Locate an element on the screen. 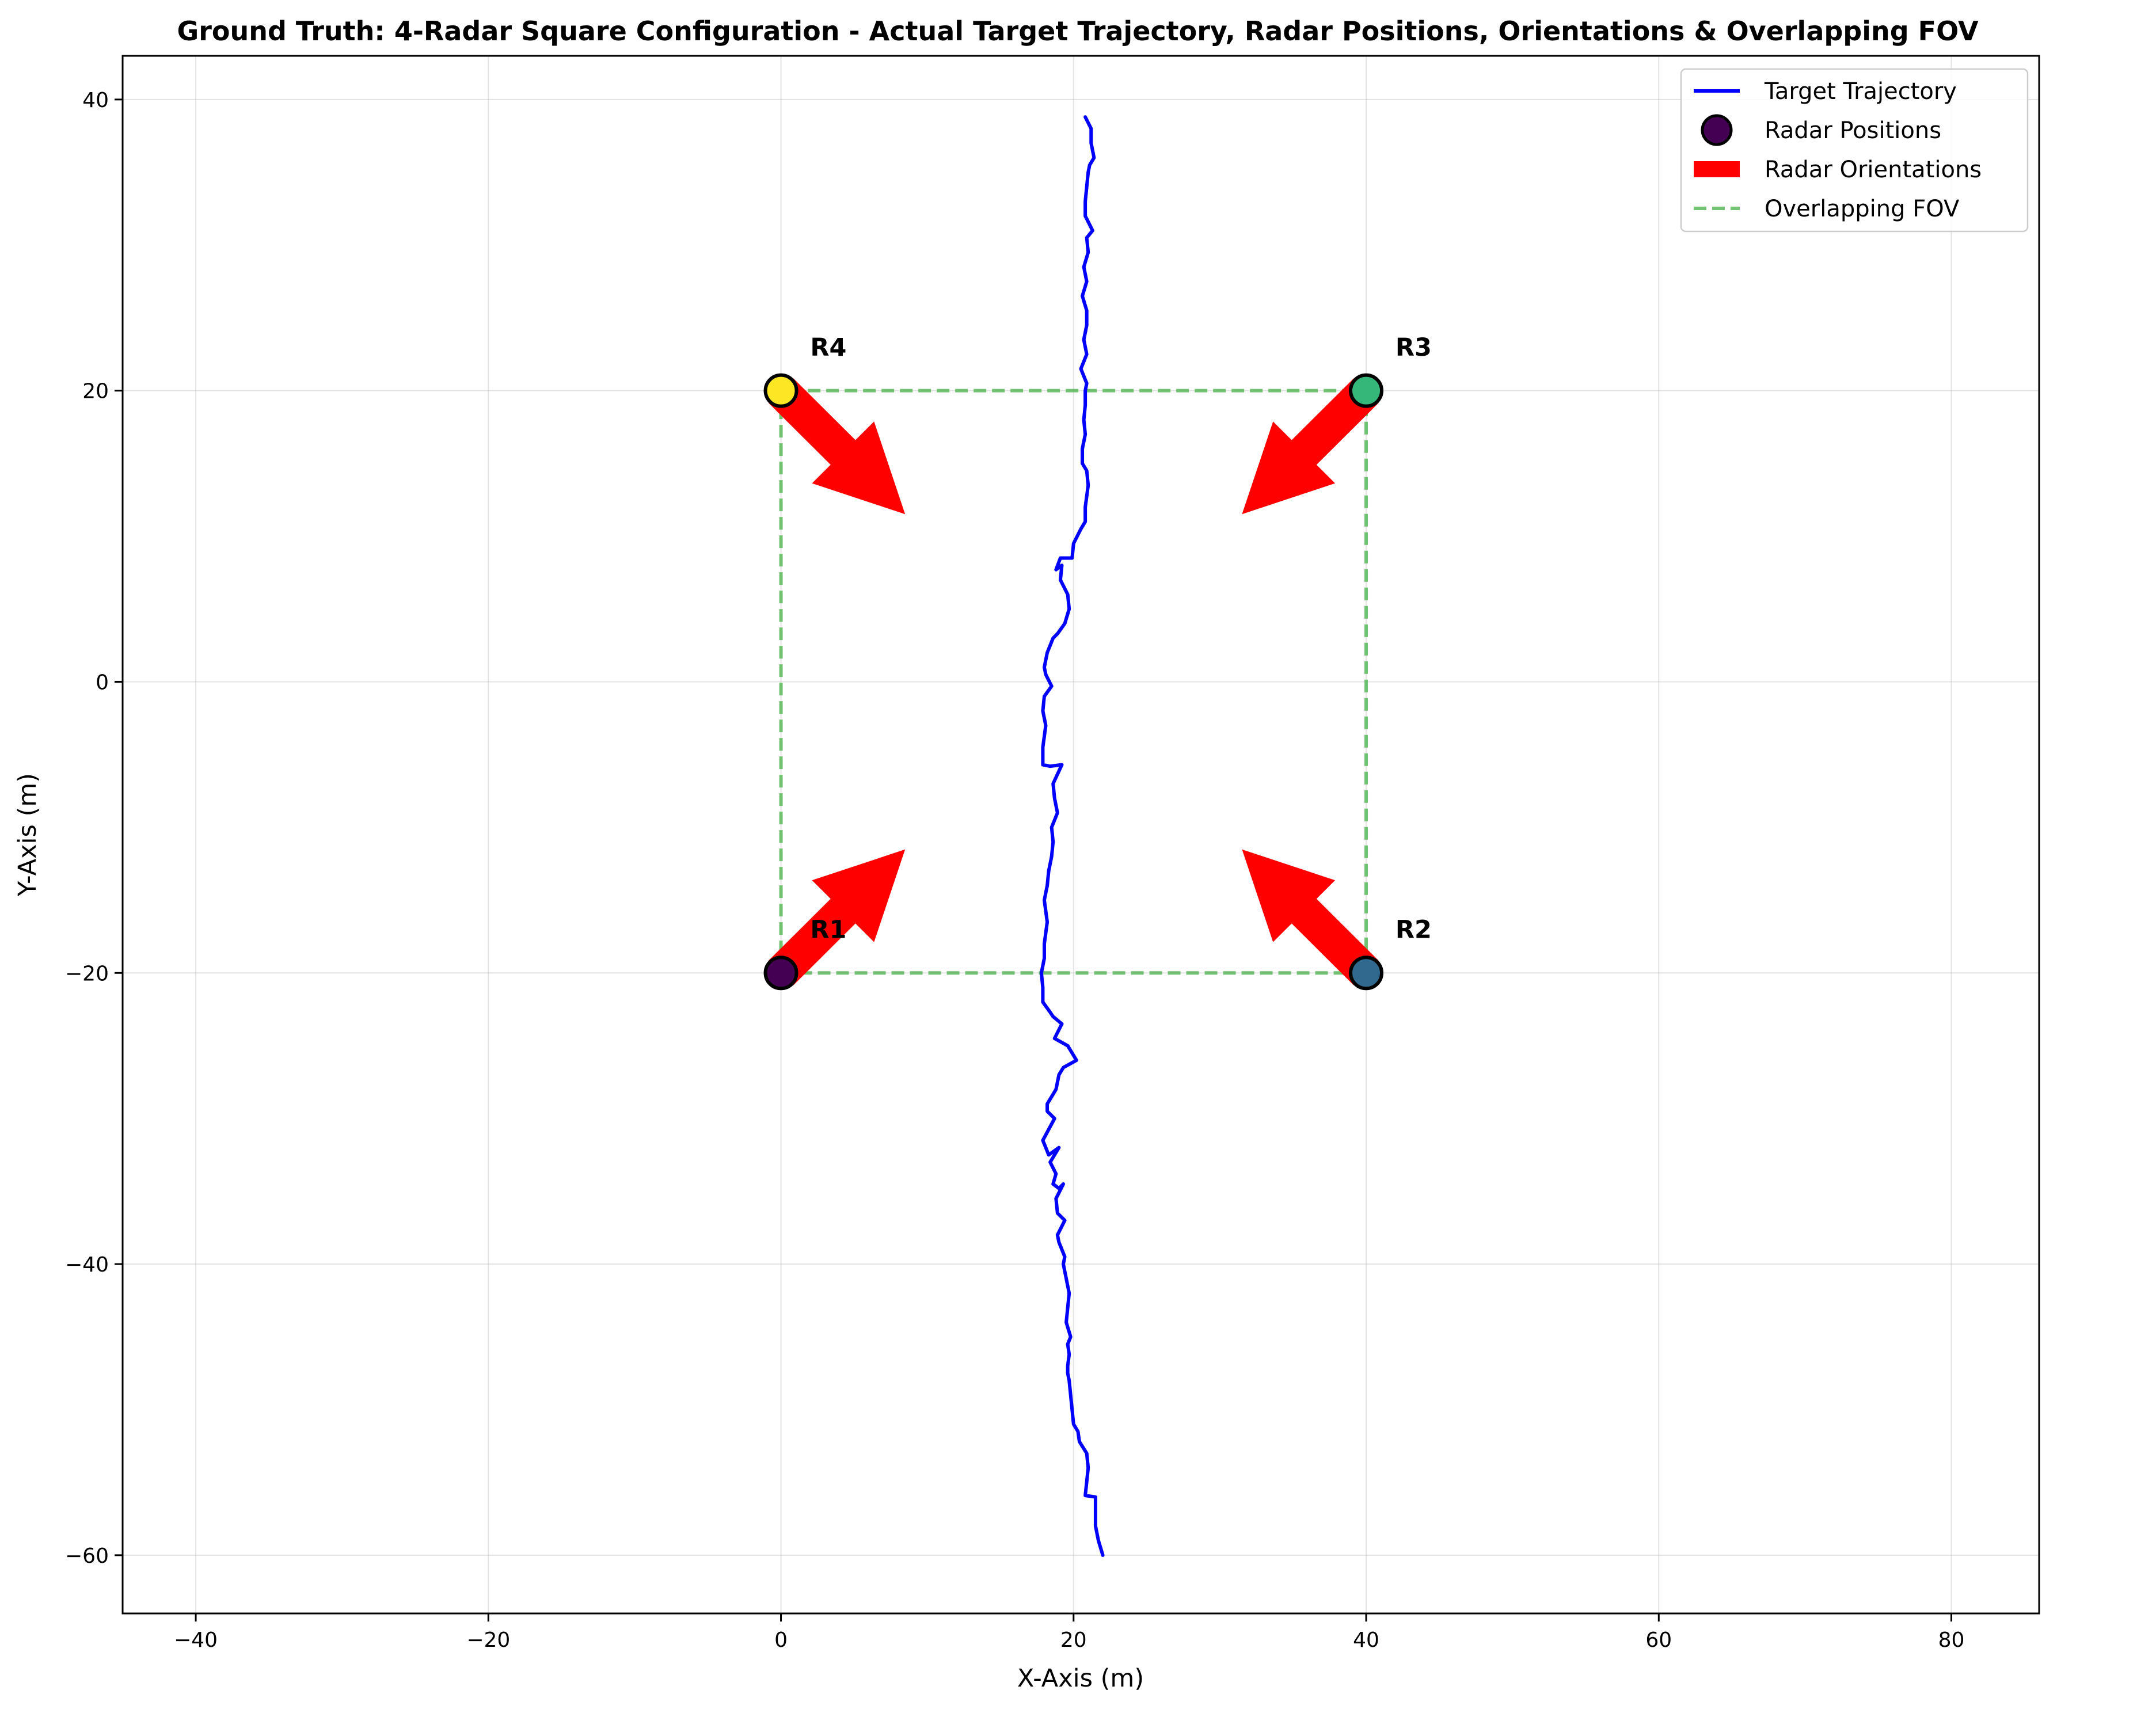 Image resolution: width=2156 pixels, height=1709 pixels. trajectory-layer is located at coordinates (1072, 836).